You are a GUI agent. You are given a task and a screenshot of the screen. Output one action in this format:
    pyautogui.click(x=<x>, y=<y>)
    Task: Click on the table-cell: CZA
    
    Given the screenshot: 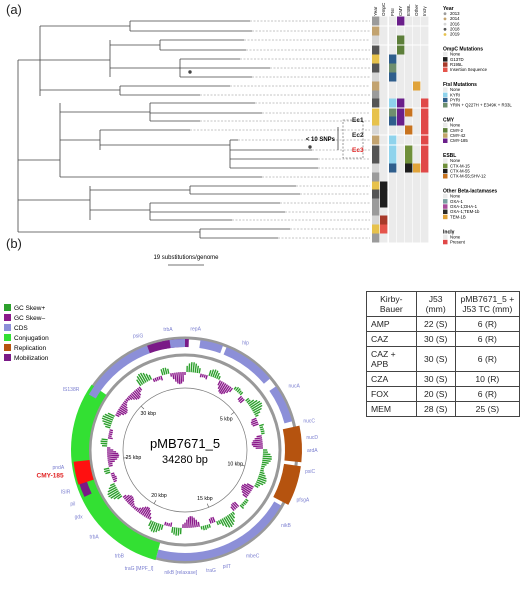 What is the action you would take?
    pyautogui.click(x=391, y=379)
    